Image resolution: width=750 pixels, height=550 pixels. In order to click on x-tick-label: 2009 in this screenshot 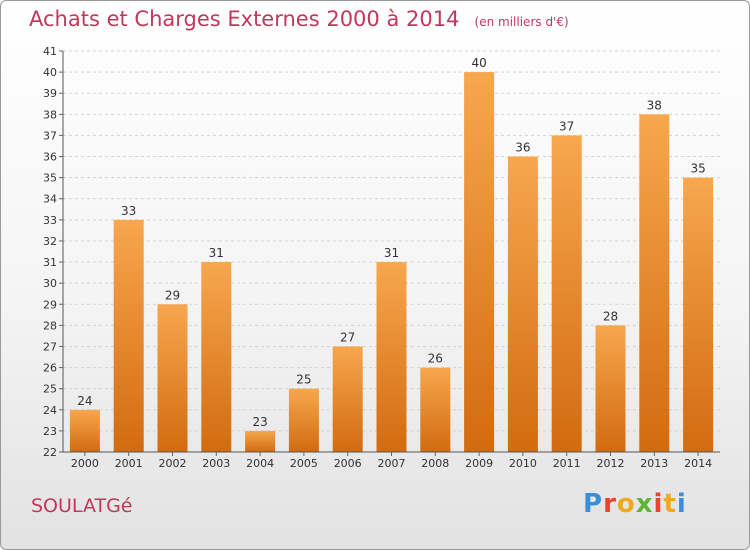, I will do `click(479, 463)`.